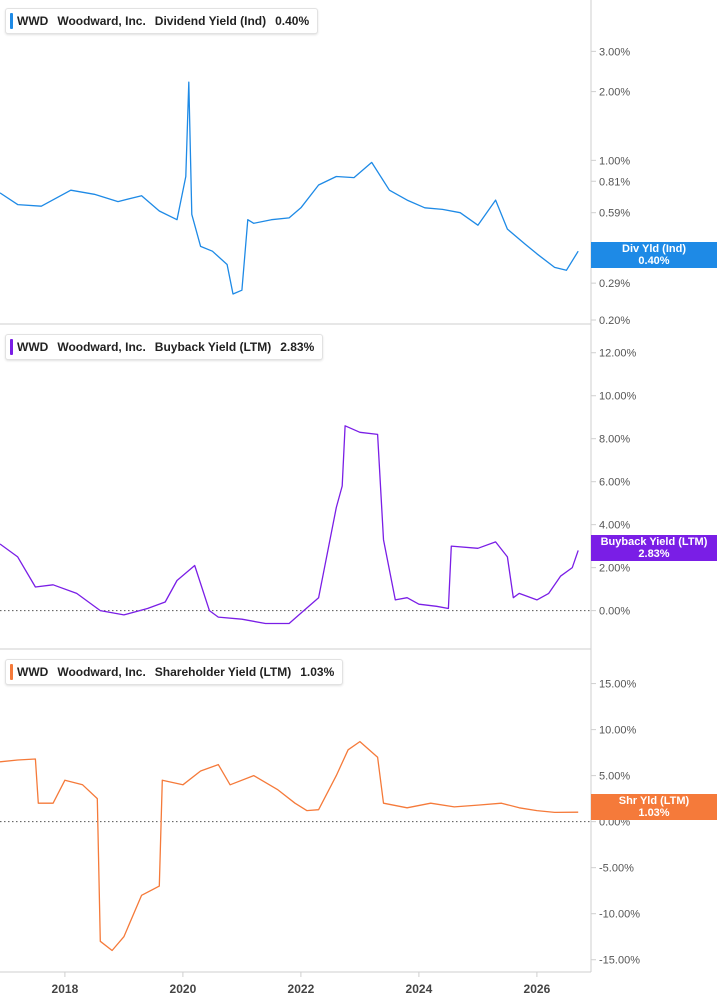  I want to click on tag-label: Buyback Yield (LTM), so click(654, 542).